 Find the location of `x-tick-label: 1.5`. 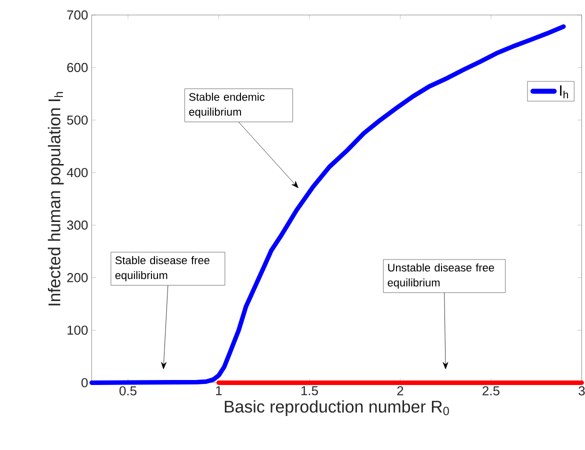

x-tick-label: 1.5 is located at coordinates (309, 391).